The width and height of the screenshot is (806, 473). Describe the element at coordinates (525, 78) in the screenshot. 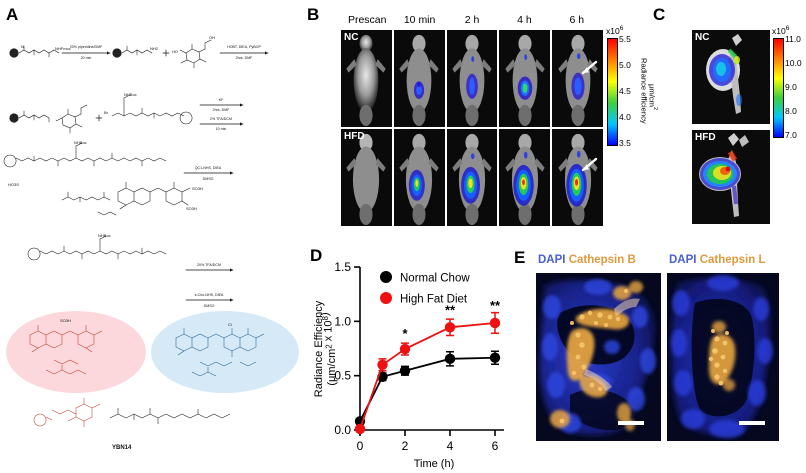

I see `bioluminescence-image-nc-4h` at that location.